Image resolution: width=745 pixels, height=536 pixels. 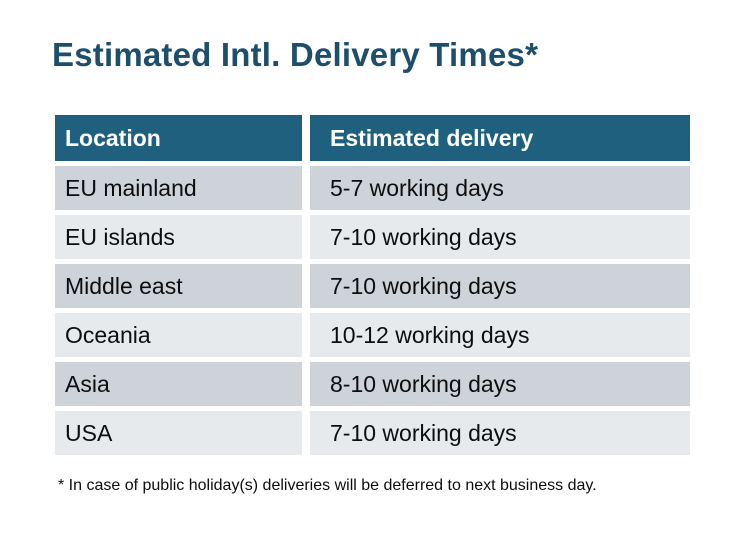 I want to click on page-title: Estimated Intl. Delivery Times*, so click(x=295, y=54).